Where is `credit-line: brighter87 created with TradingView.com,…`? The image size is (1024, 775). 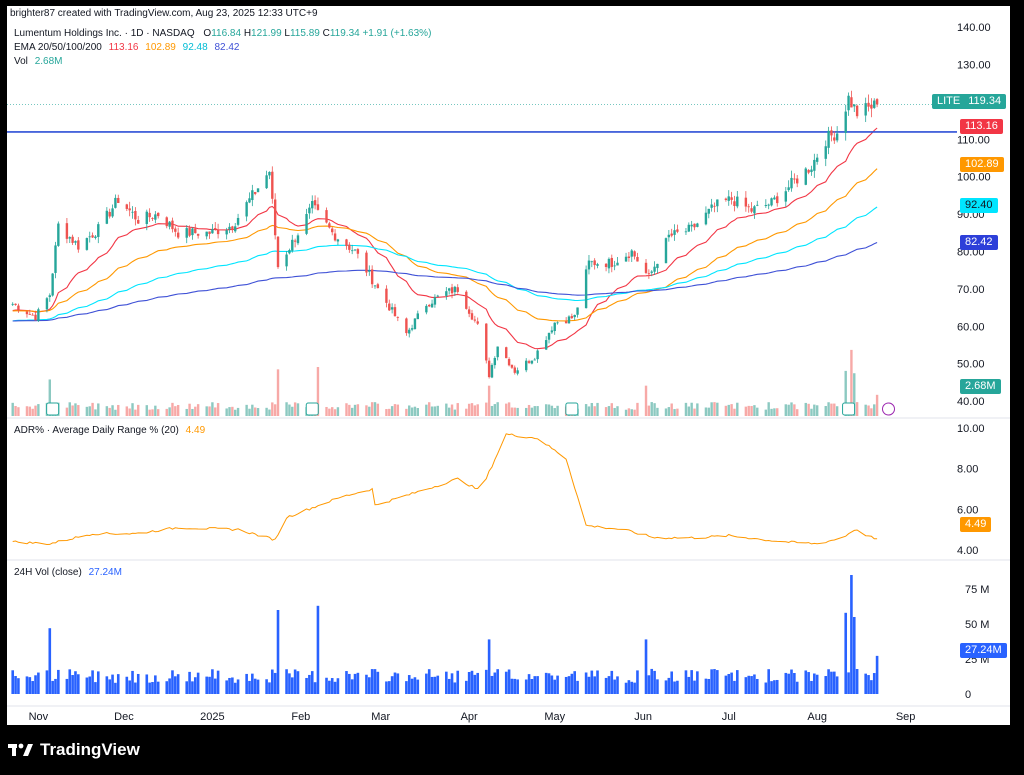
credit-line: brighter87 created with TradingView.com,… is located at coordinates (164, 13).